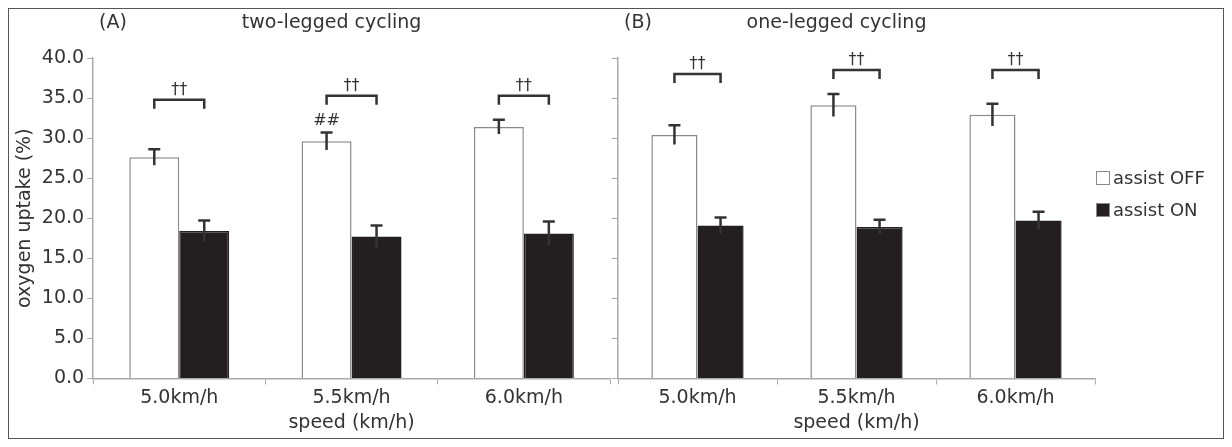 This screenshot has width=1232, height=447. I want to click on y-tick-label: 20.0, so click(63, 216).